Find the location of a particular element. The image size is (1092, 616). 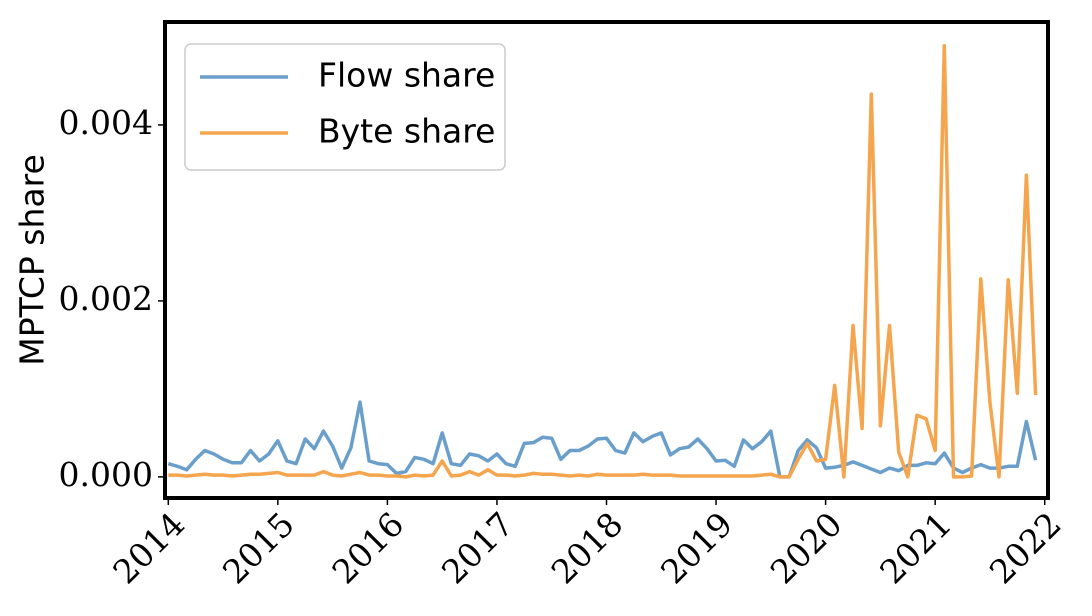

x-tick-label: 2020 is located at coordinates (806, 547).